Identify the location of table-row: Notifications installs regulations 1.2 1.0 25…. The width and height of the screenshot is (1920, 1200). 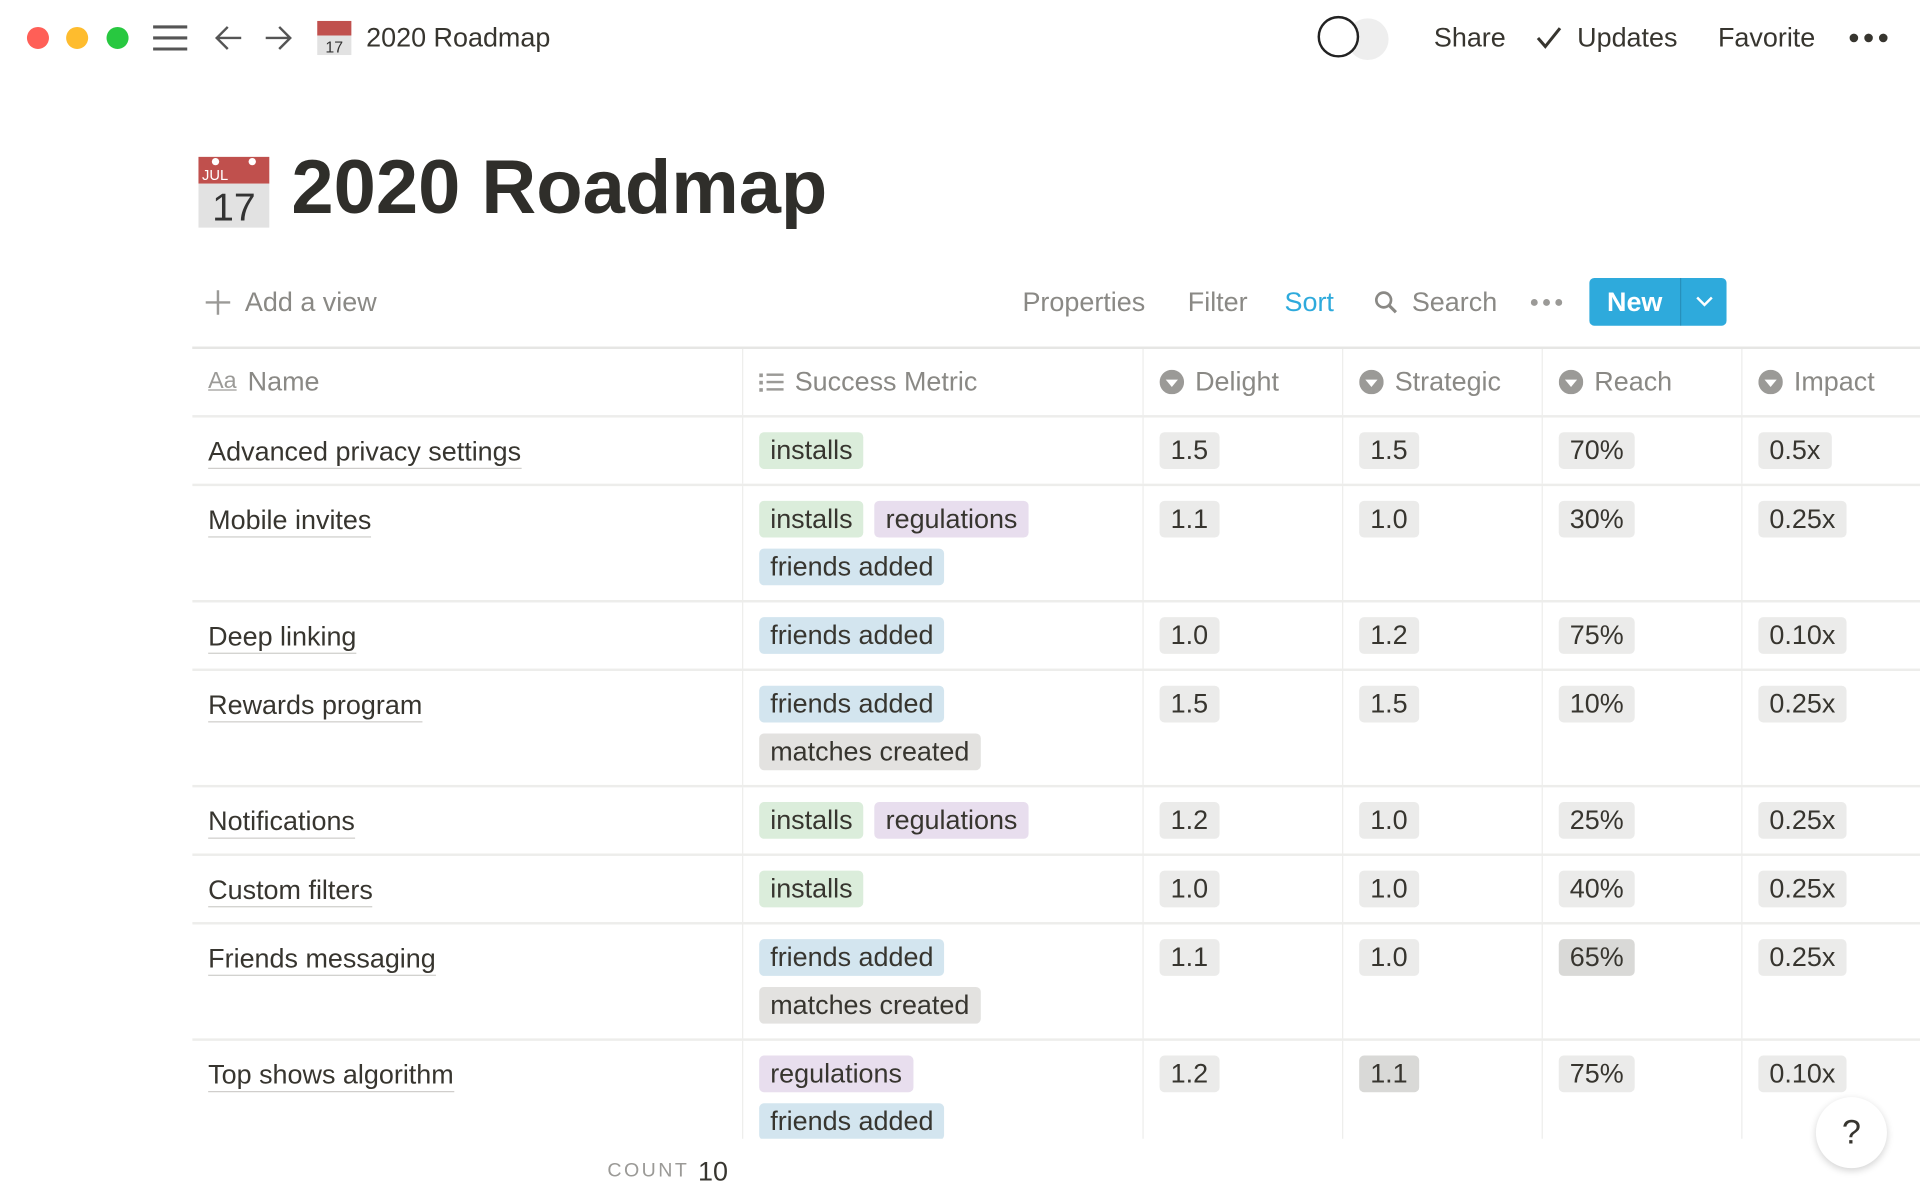
(1056, 821).